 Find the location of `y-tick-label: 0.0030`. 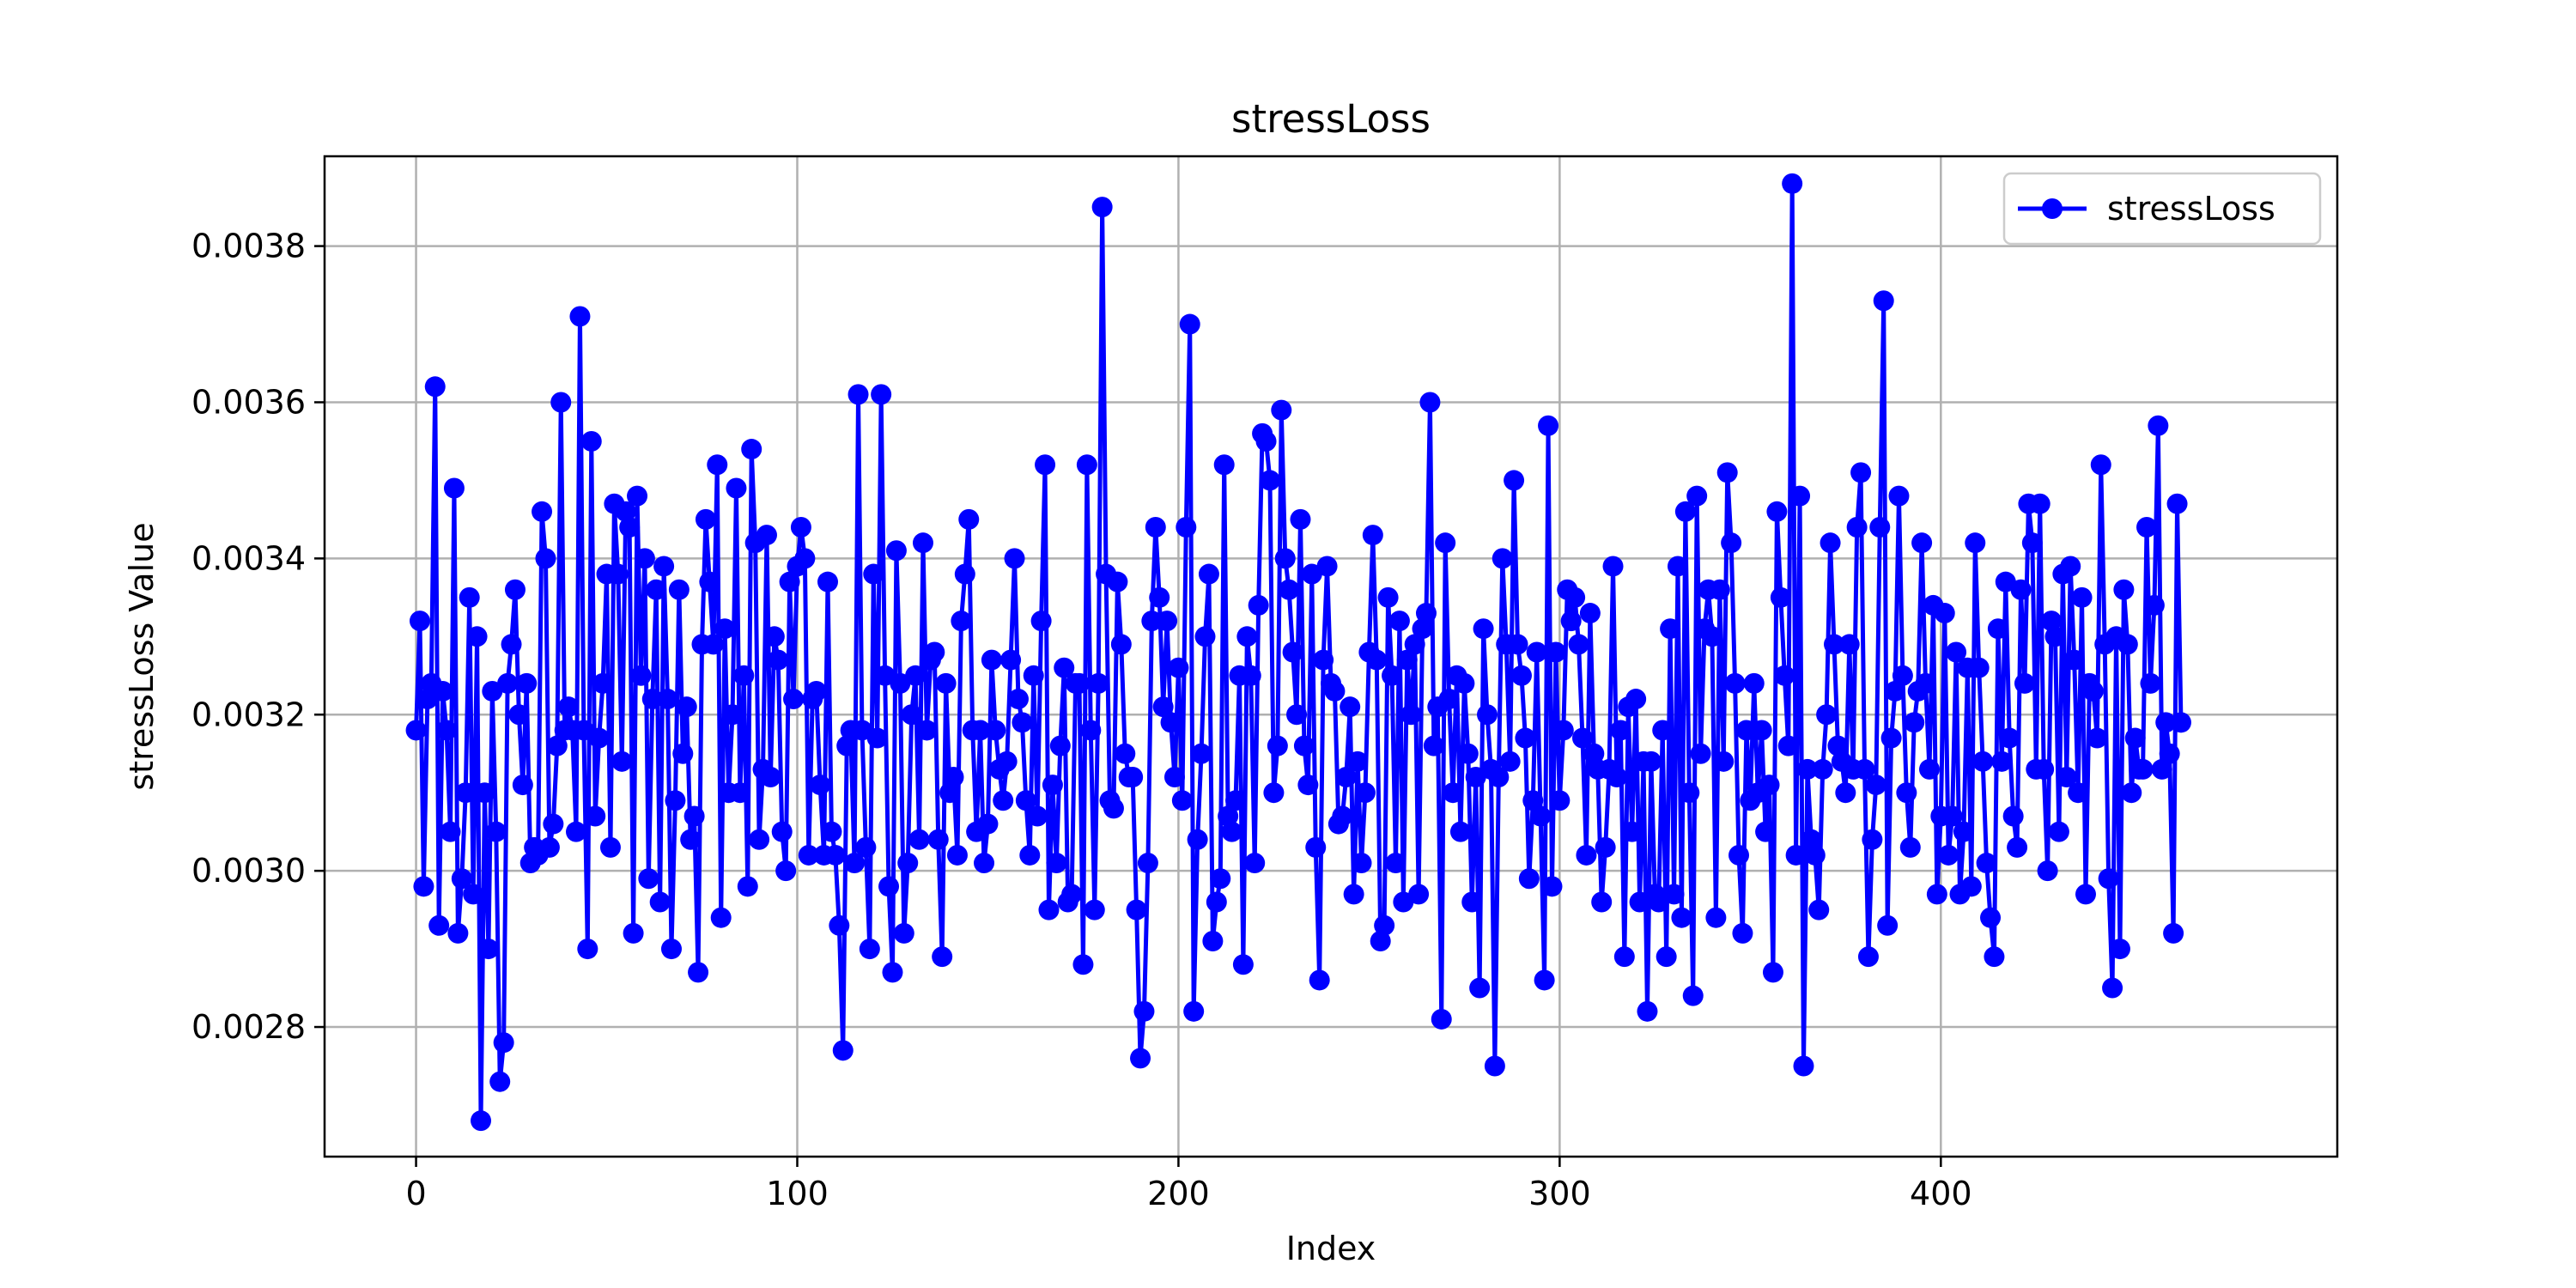

y-tick-label: 0.0030 is located at coordinates (249, 871).